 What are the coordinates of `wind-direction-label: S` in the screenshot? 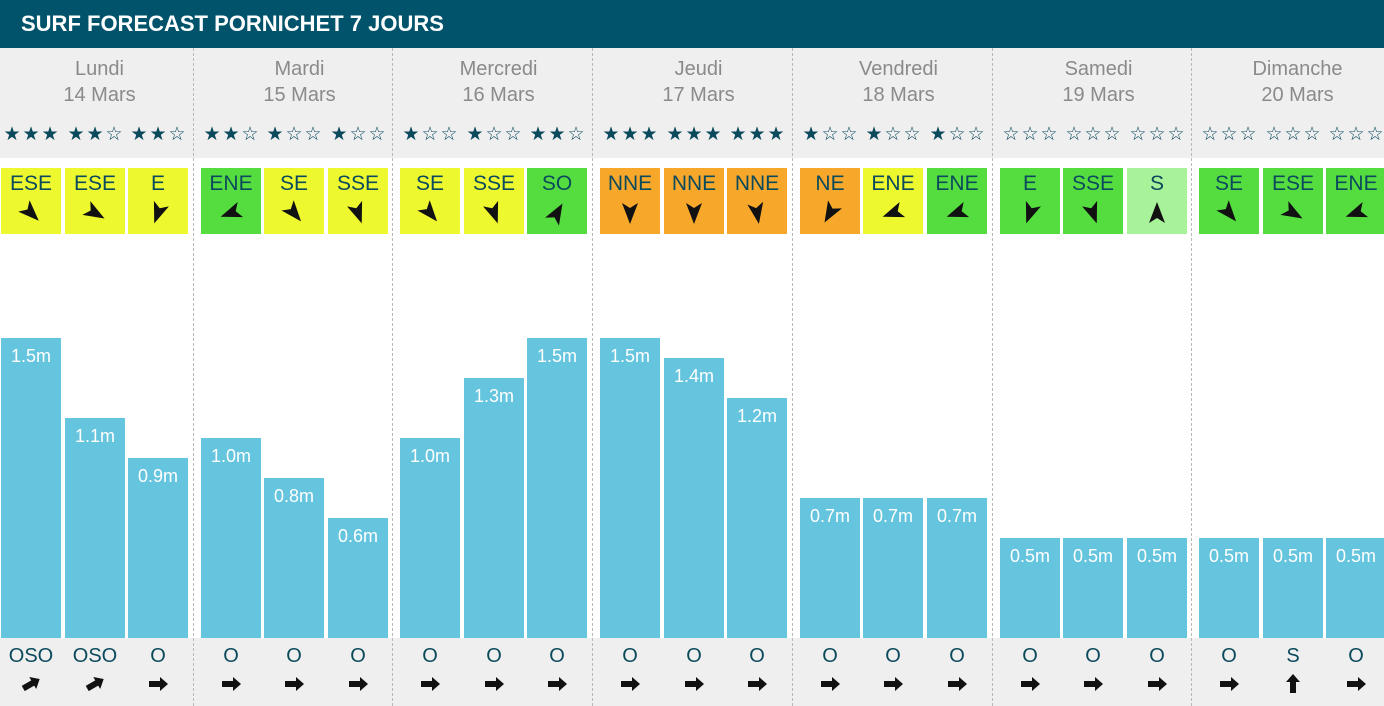 It's located at (1156, 183).